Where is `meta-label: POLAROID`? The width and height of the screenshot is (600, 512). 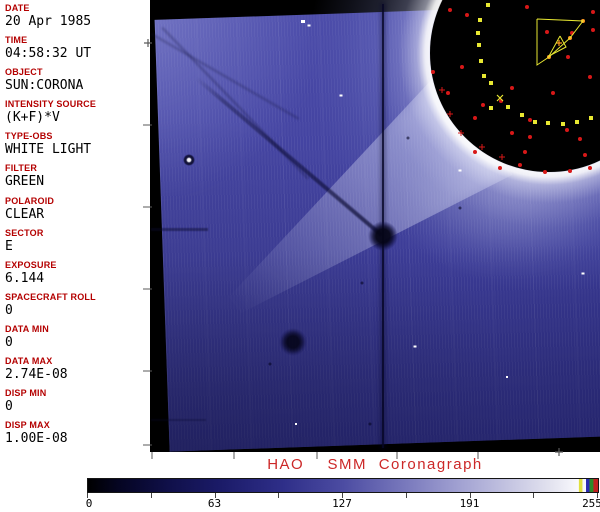
meta-label: POLAROID is located at coordinates (30, 200).